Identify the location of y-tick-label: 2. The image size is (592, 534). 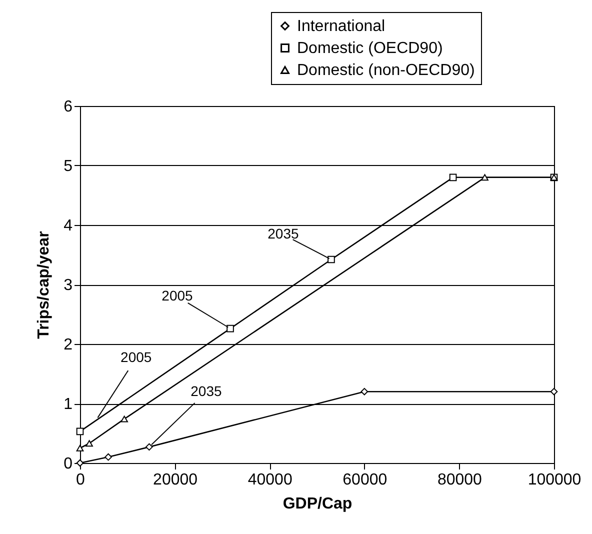
(68, 345).